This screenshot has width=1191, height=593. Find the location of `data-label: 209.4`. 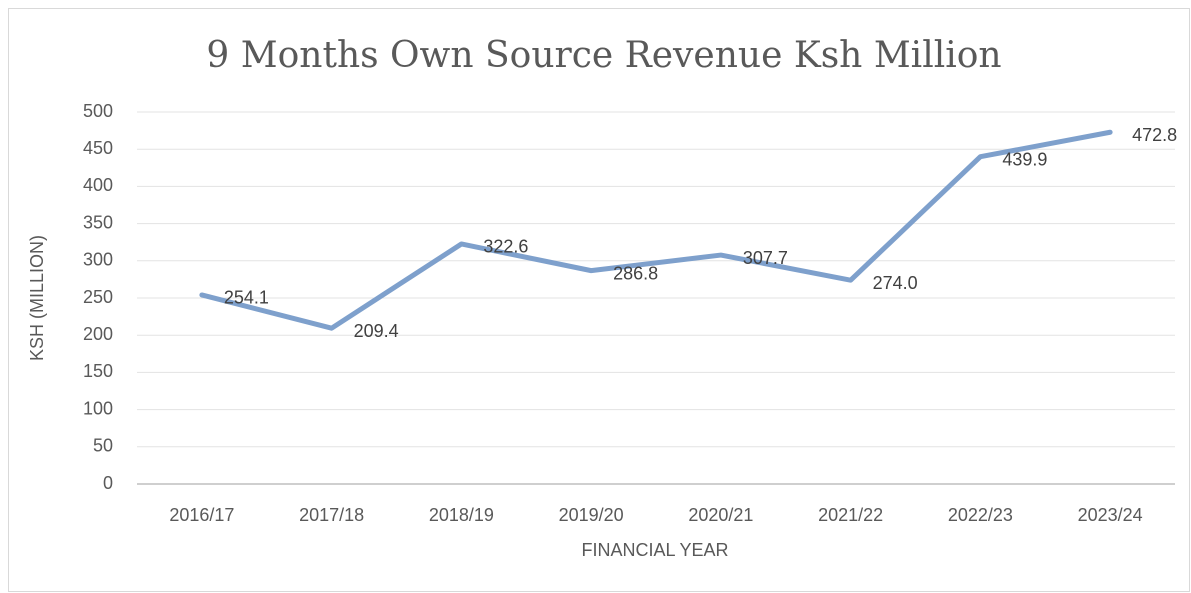

data-label: 209.4 is located at coordinates (376, 331).